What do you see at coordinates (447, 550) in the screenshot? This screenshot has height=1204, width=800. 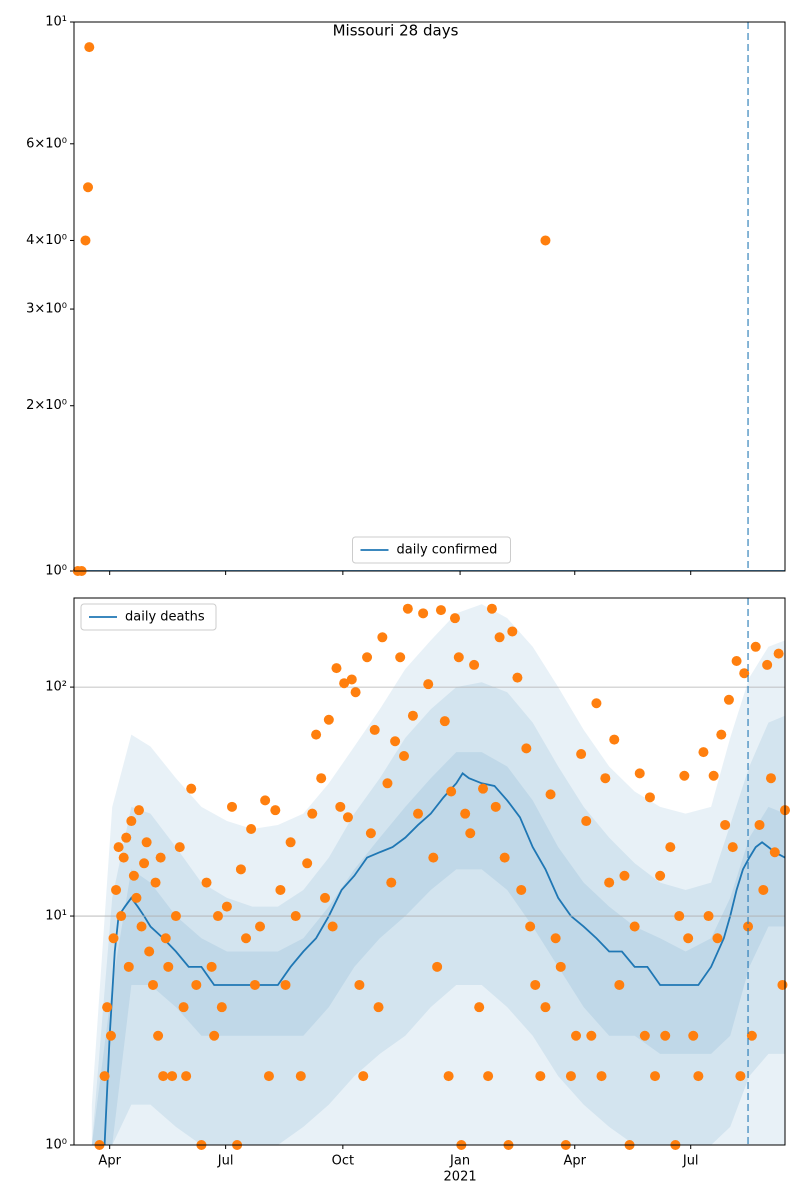 I see `legend-label: daily confirmed` at bounding box center [447, 550].